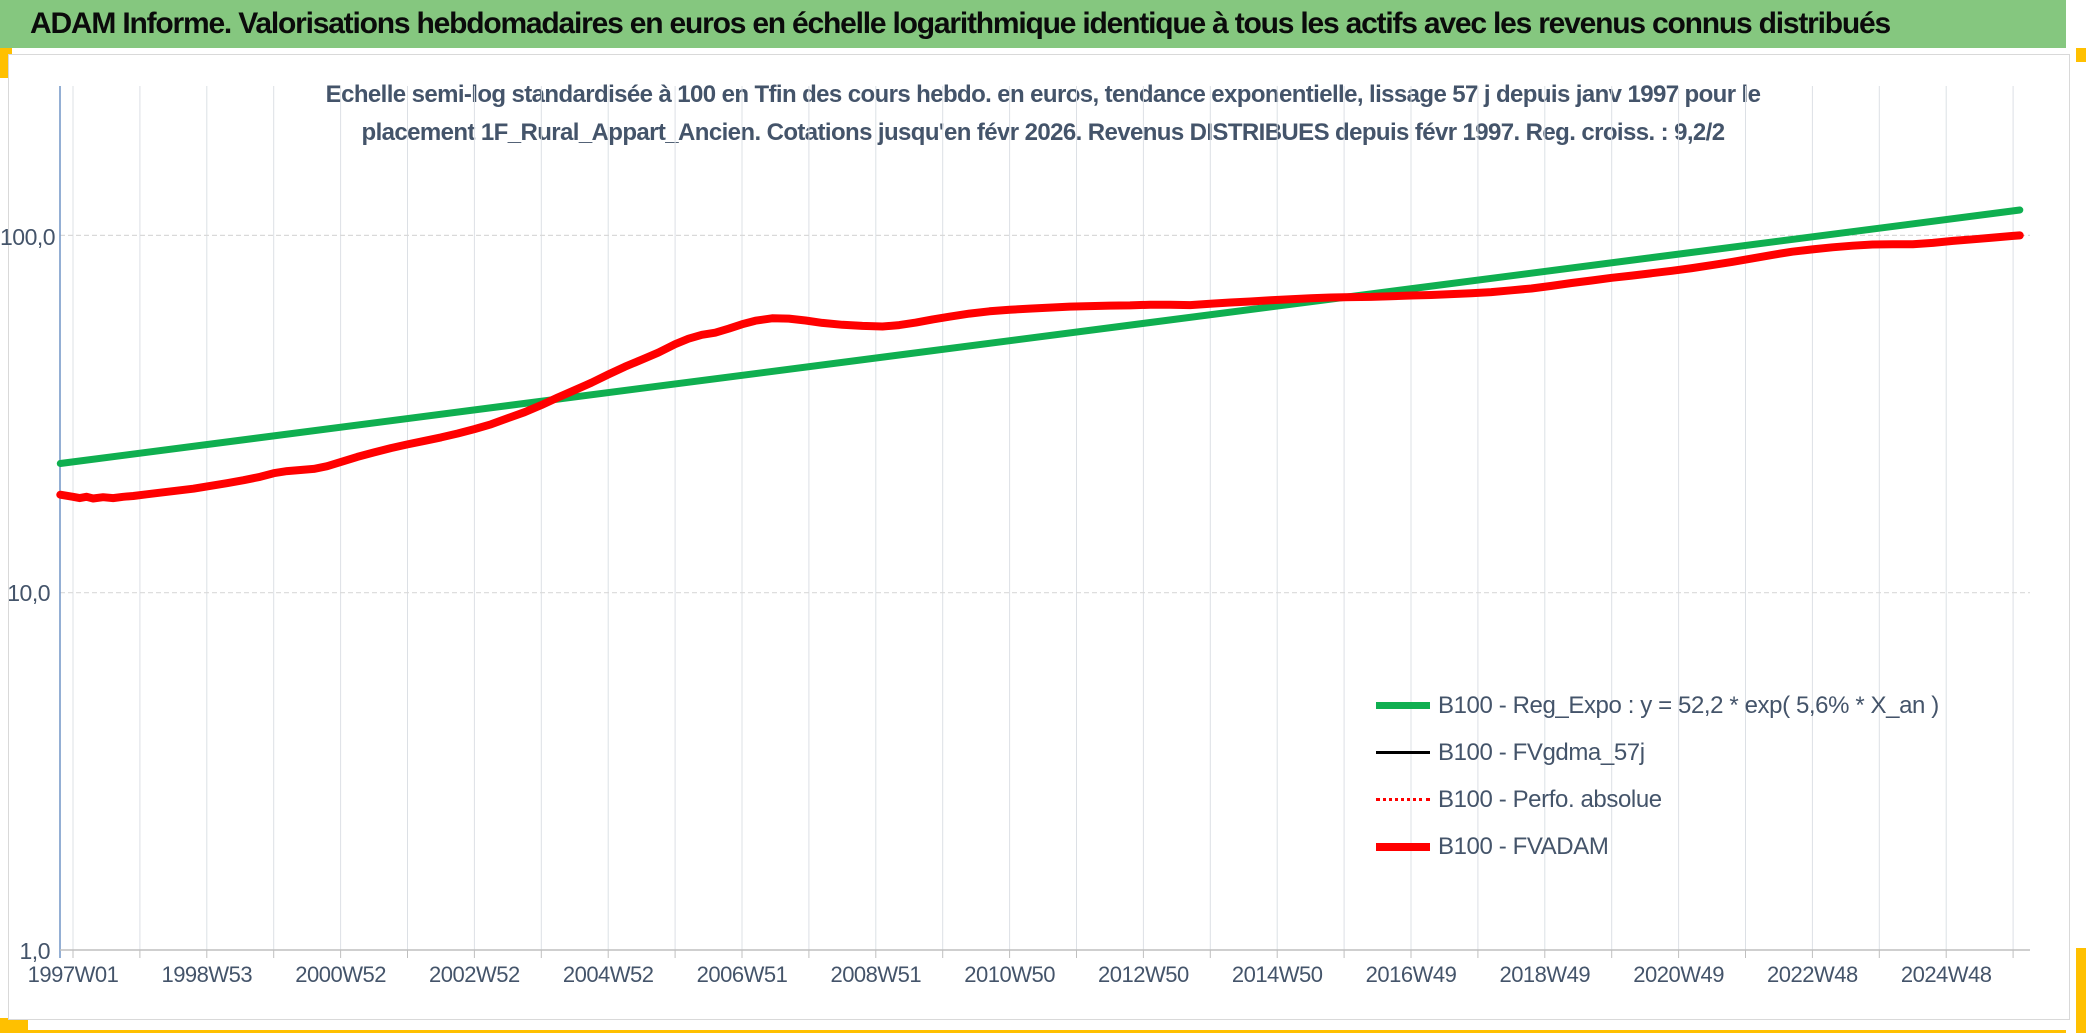 The height and width of the screenshot is (1033, 2086). Describe the element at coordinates (1541, 752) in the screenshot. I see `legend-label: B100 - FVgdma_57j` at that location.